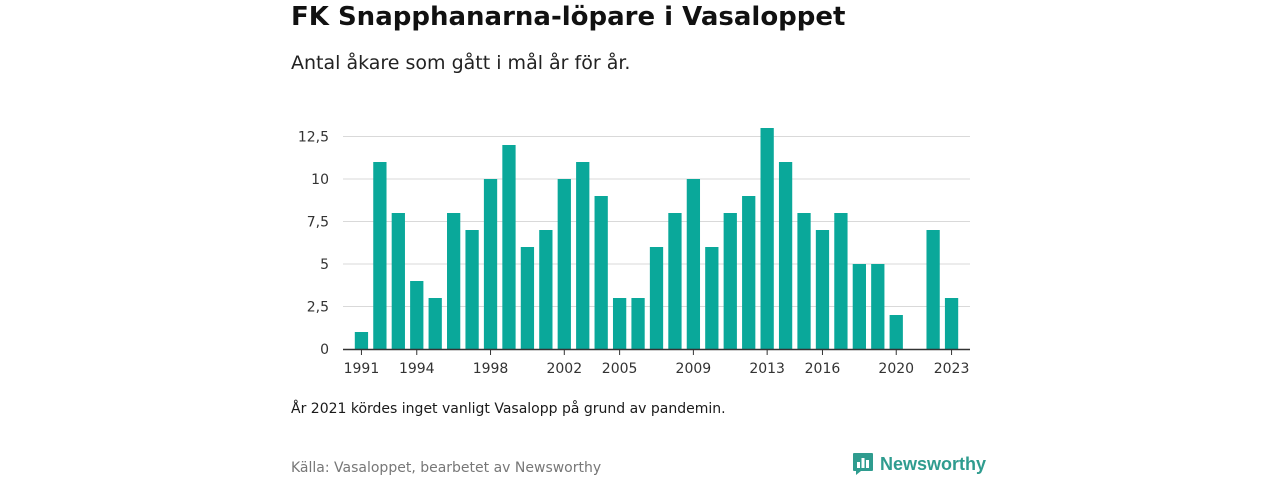 The image size is (1280, 480). I want to click on y-tick-label: 5, so click(324, 265).